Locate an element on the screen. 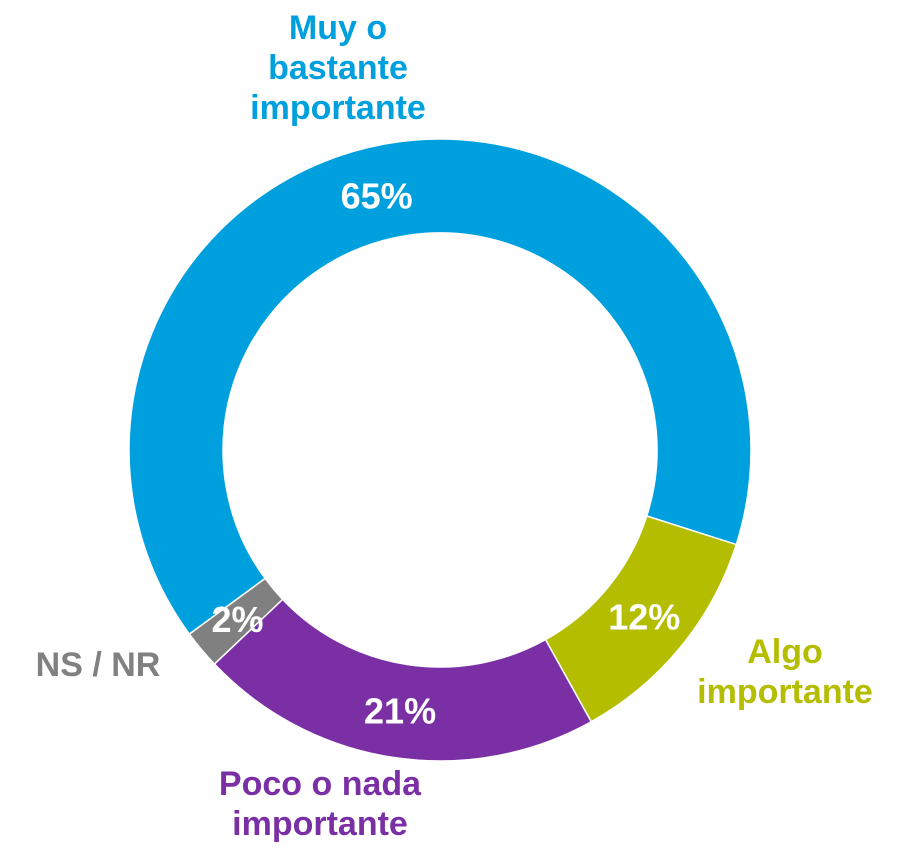 The image size is (905, 849). value-label: 12% is located at coordinates (644, 617).